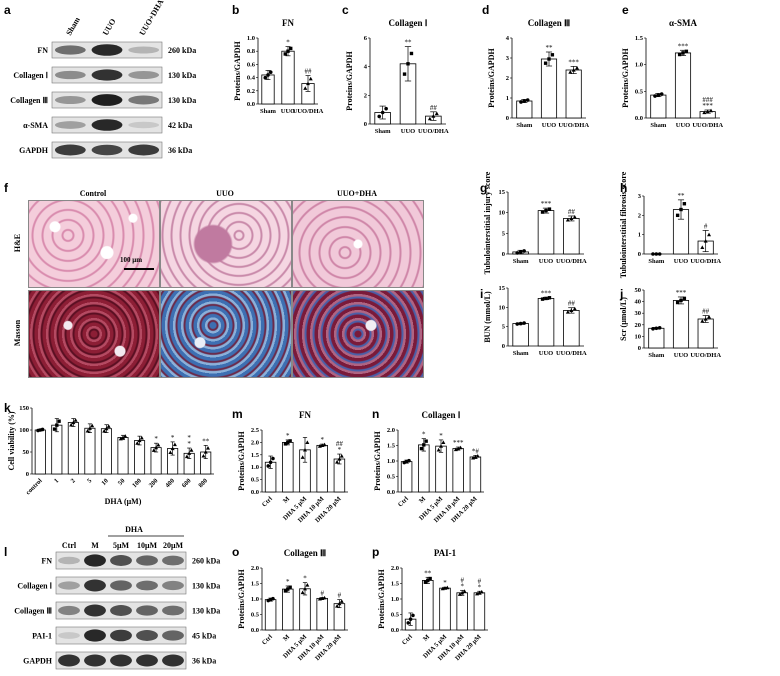 The image size is (780, 676). Describe the element at coordinates (255, 584) in the screenshot. I see `y-tick-label: 1.5` at that location.